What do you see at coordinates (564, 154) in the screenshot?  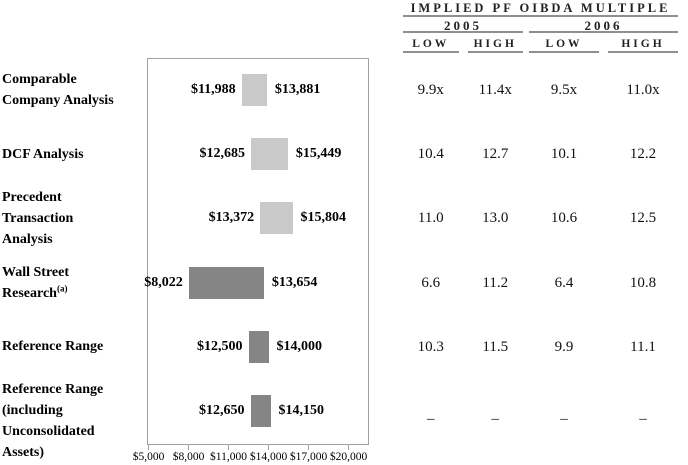 I see `multiple-value-cell: 10.1` at bounding box center [564, 154].